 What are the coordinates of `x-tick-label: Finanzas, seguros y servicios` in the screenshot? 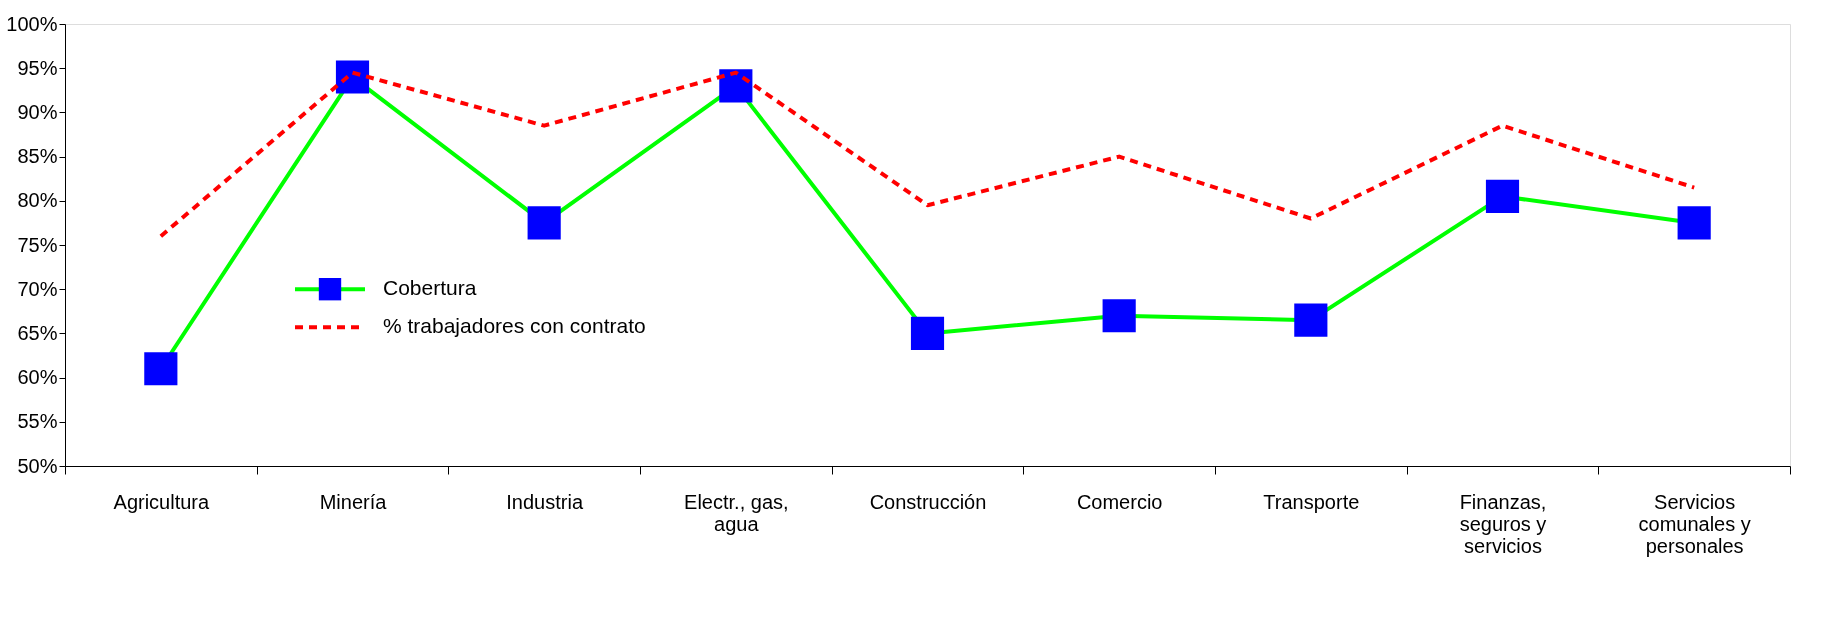 It's located at (1503, 523).